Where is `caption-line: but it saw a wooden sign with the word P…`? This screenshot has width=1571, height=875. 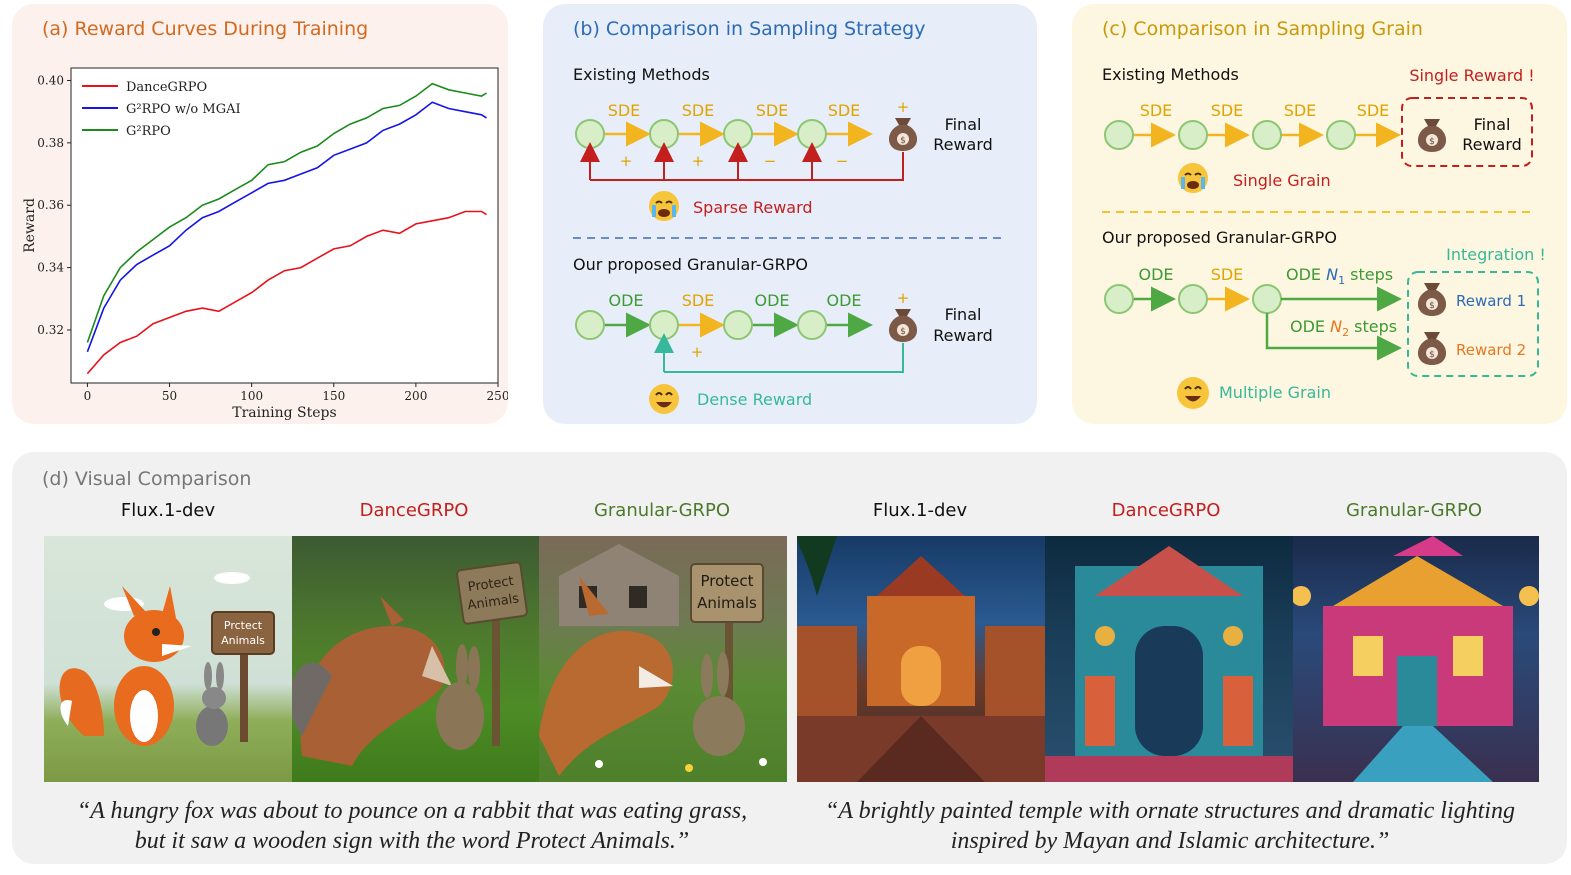
caption-line: but it saw a wooden sign with the word P… is located at coordinates (412, 841).